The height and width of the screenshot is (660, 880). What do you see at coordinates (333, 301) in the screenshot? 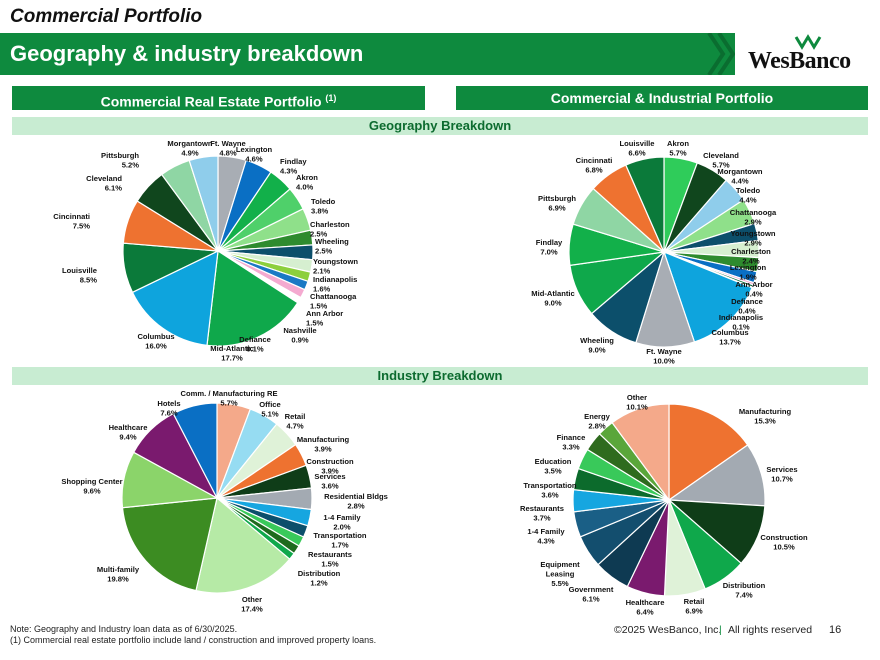
I see `cre-geo-label-chattanooga: Chattanooga 1.5%` at bounding box center [333, 301].